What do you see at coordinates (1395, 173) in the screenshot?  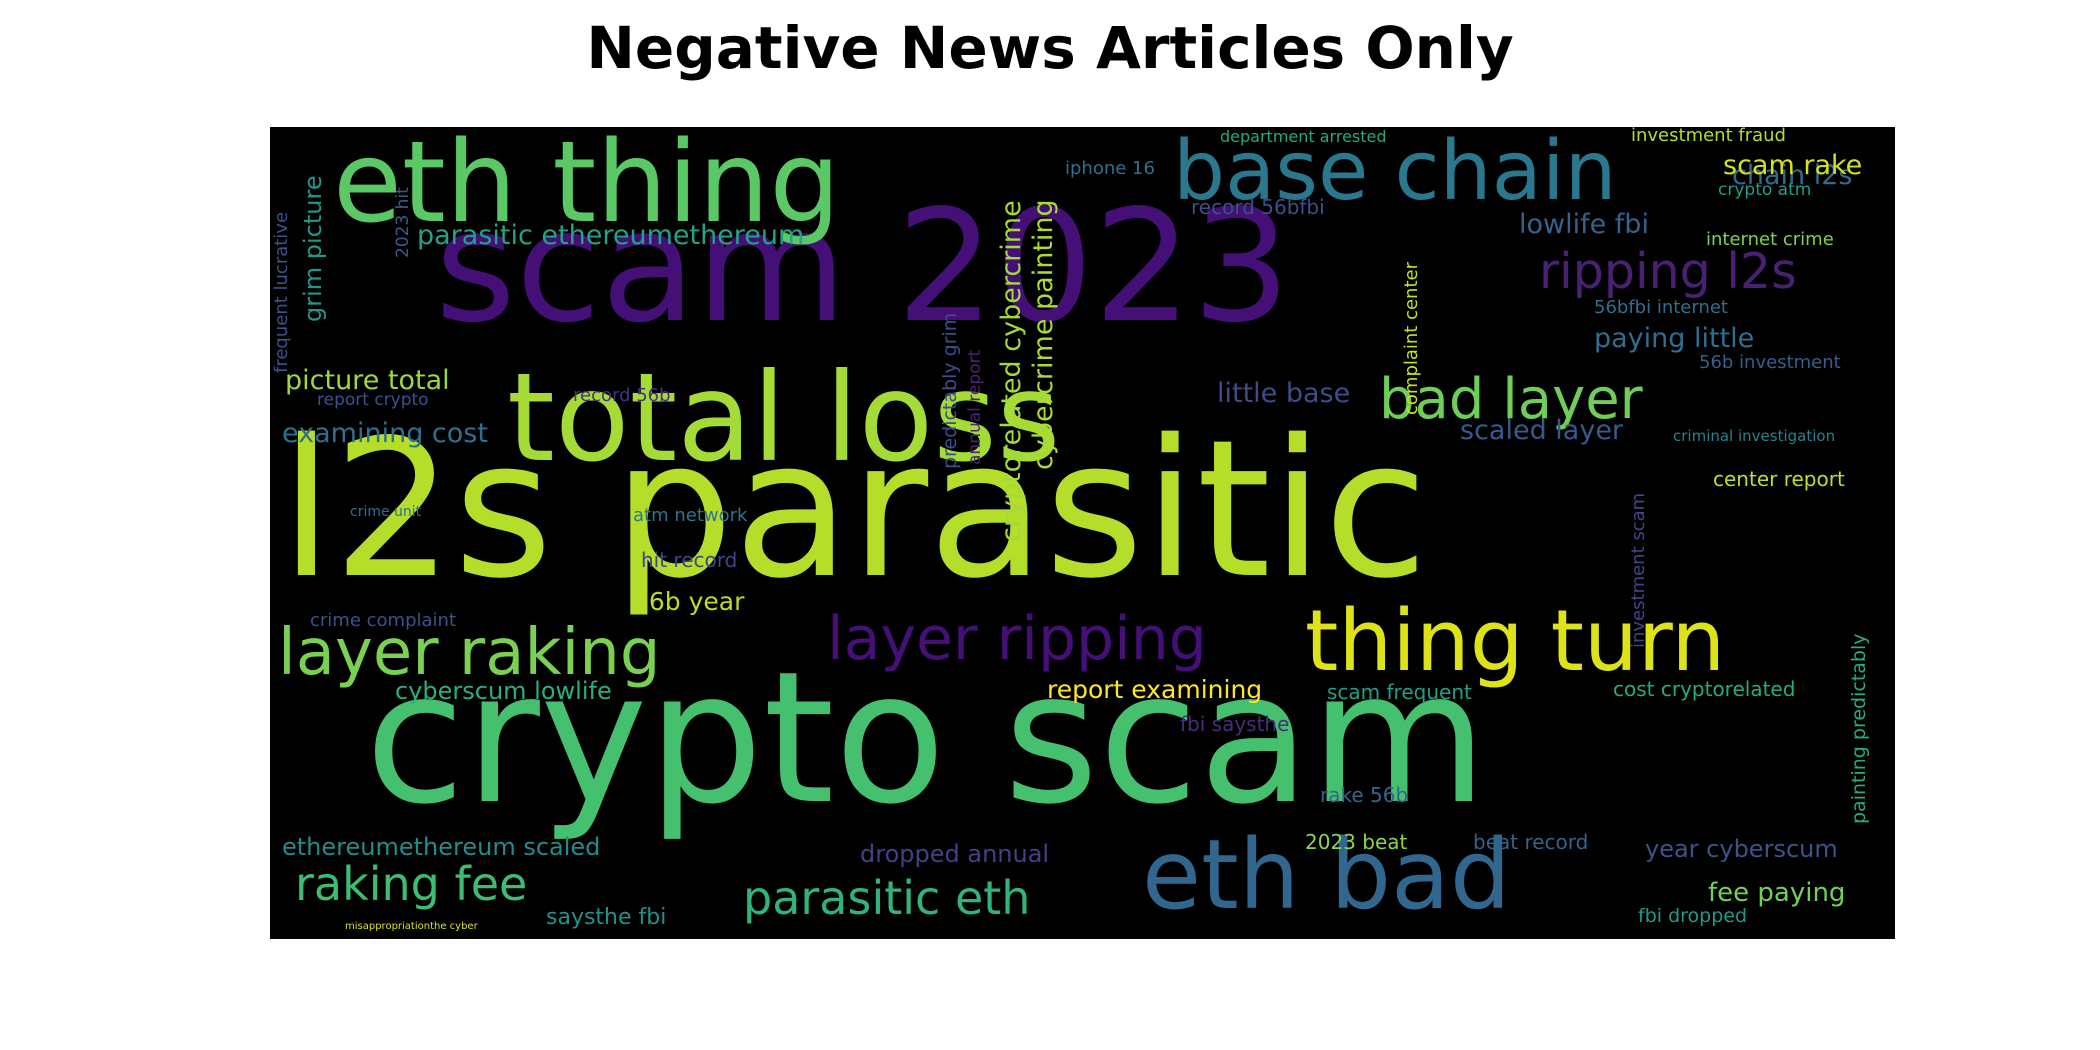 I see `word: base chain` at bounding box center [1395, 173].